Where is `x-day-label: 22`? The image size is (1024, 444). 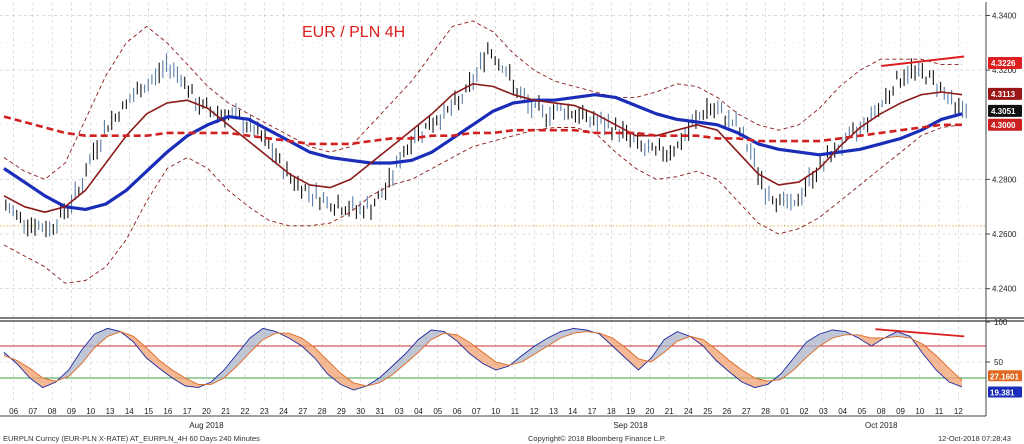
x-day-label: 22 is located at coordinates (245, 411).